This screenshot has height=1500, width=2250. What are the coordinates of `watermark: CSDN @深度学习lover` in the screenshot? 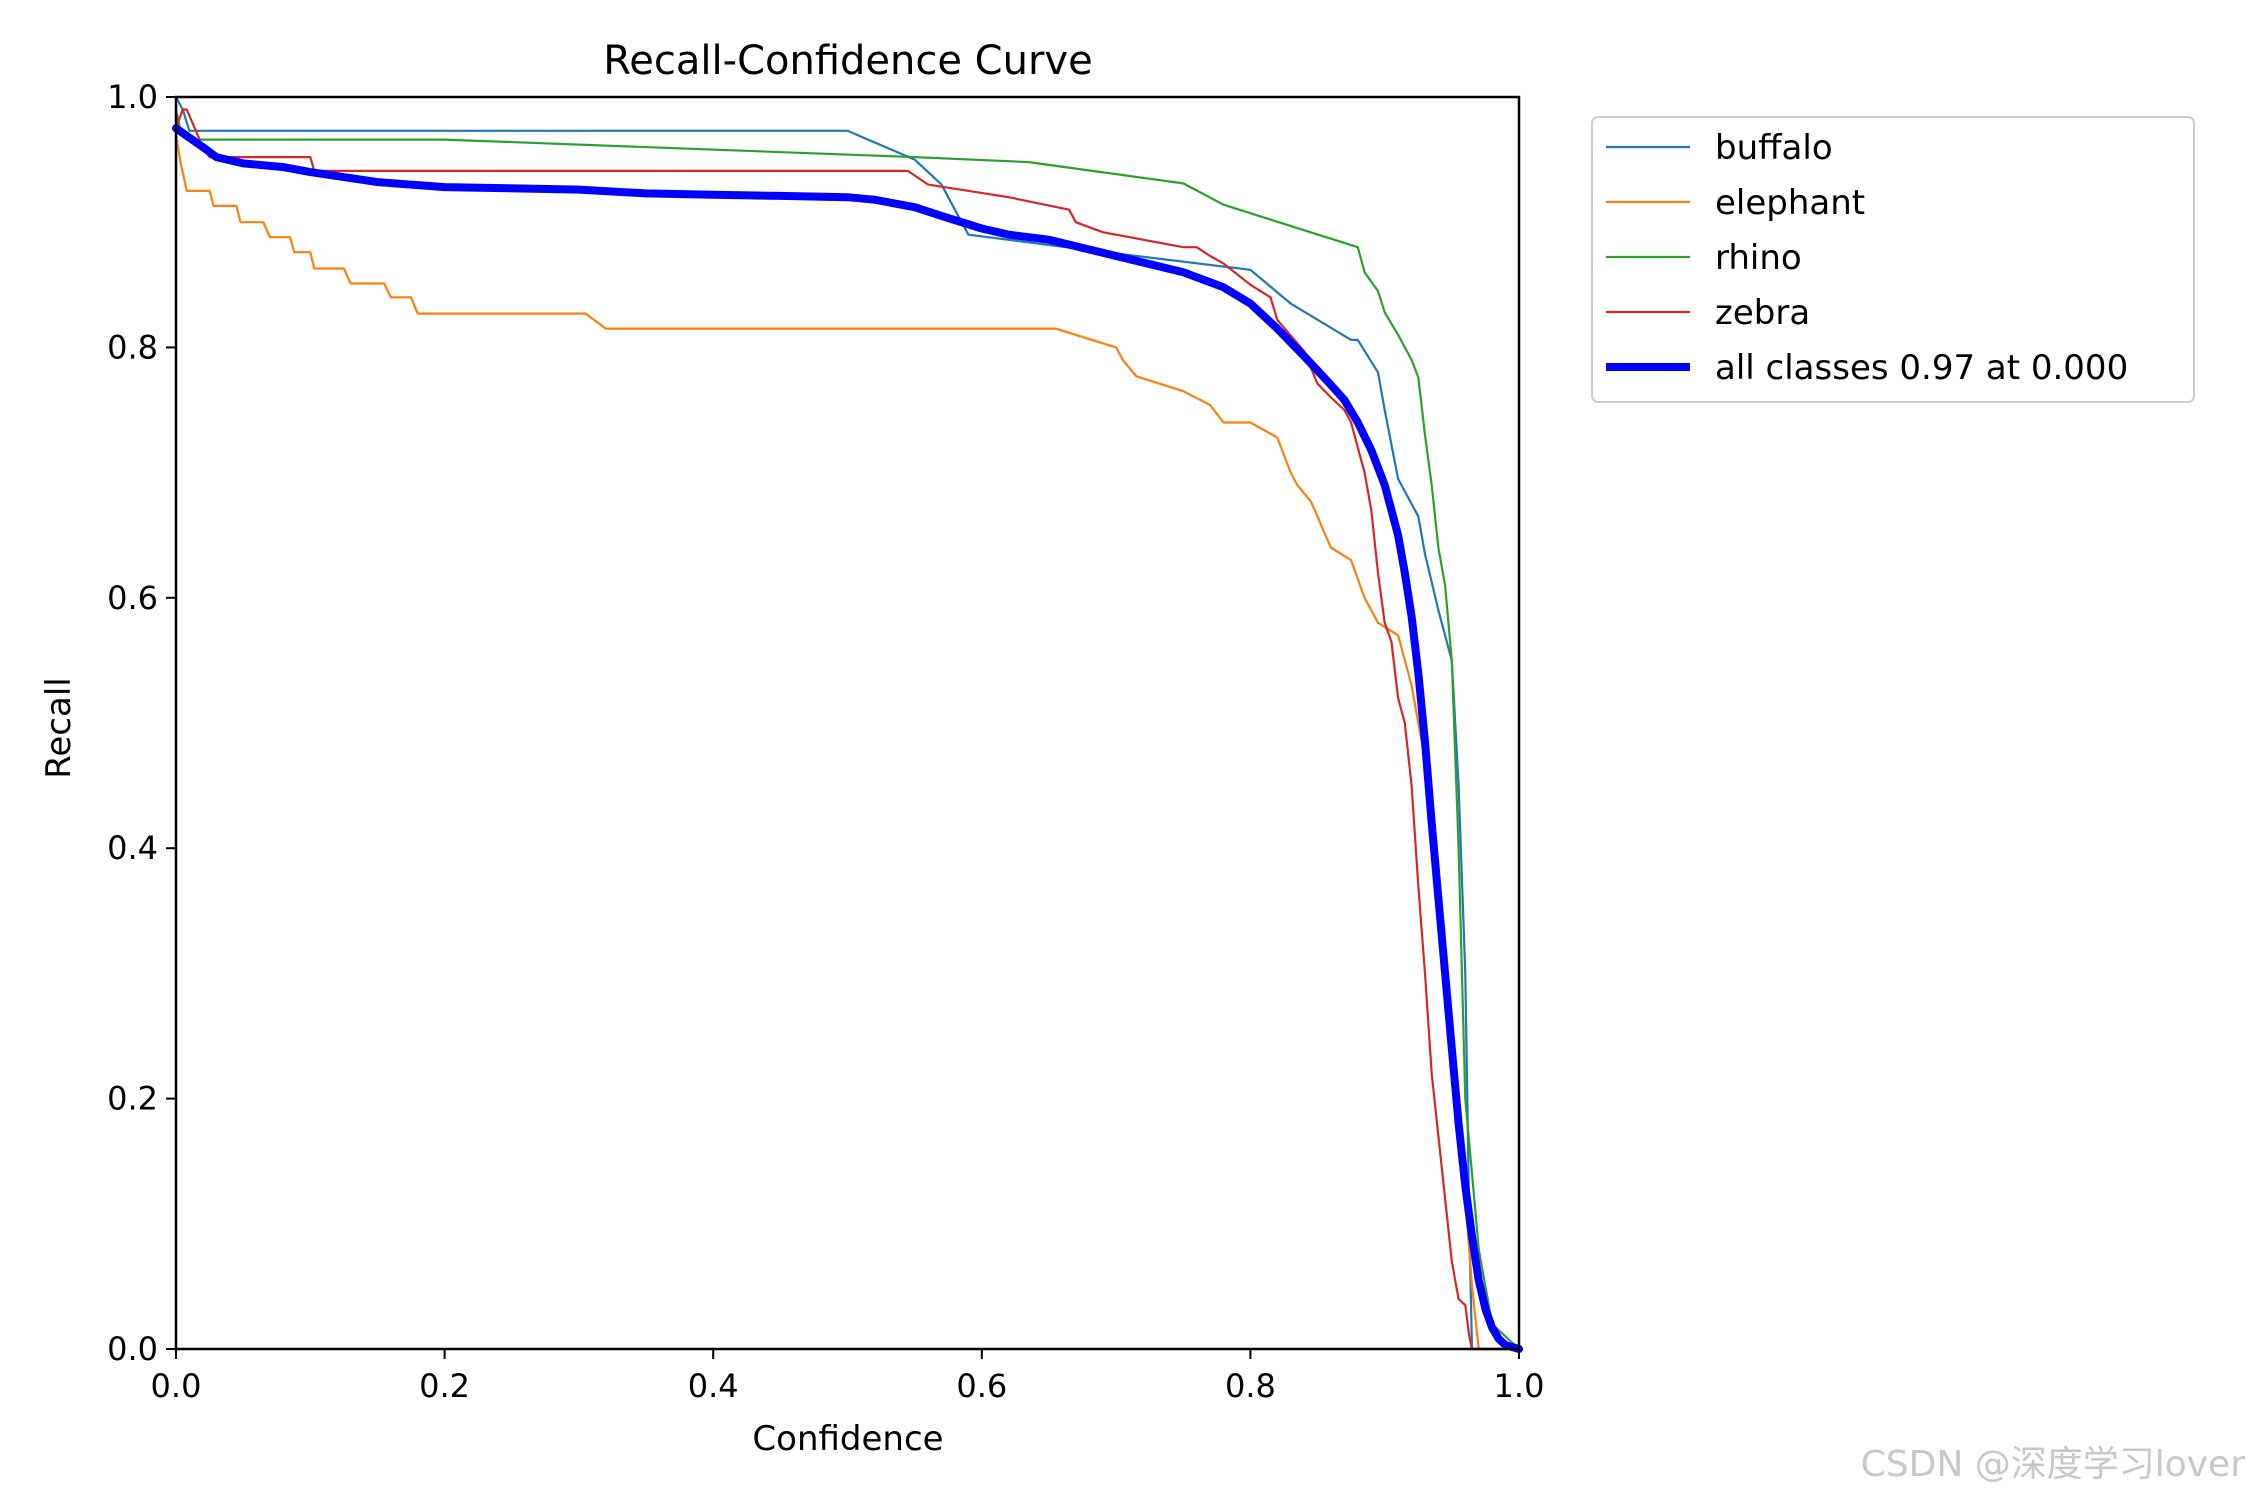 It's located at (2053, 1464).